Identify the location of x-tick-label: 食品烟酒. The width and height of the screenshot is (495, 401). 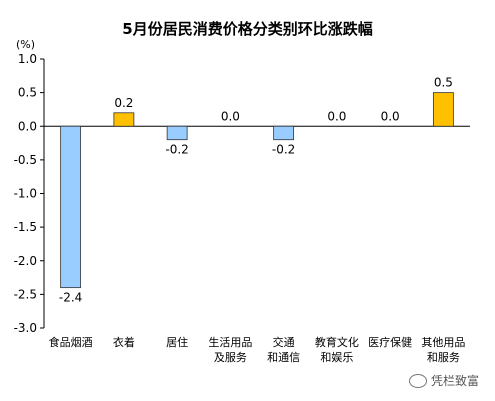
(71, 342).